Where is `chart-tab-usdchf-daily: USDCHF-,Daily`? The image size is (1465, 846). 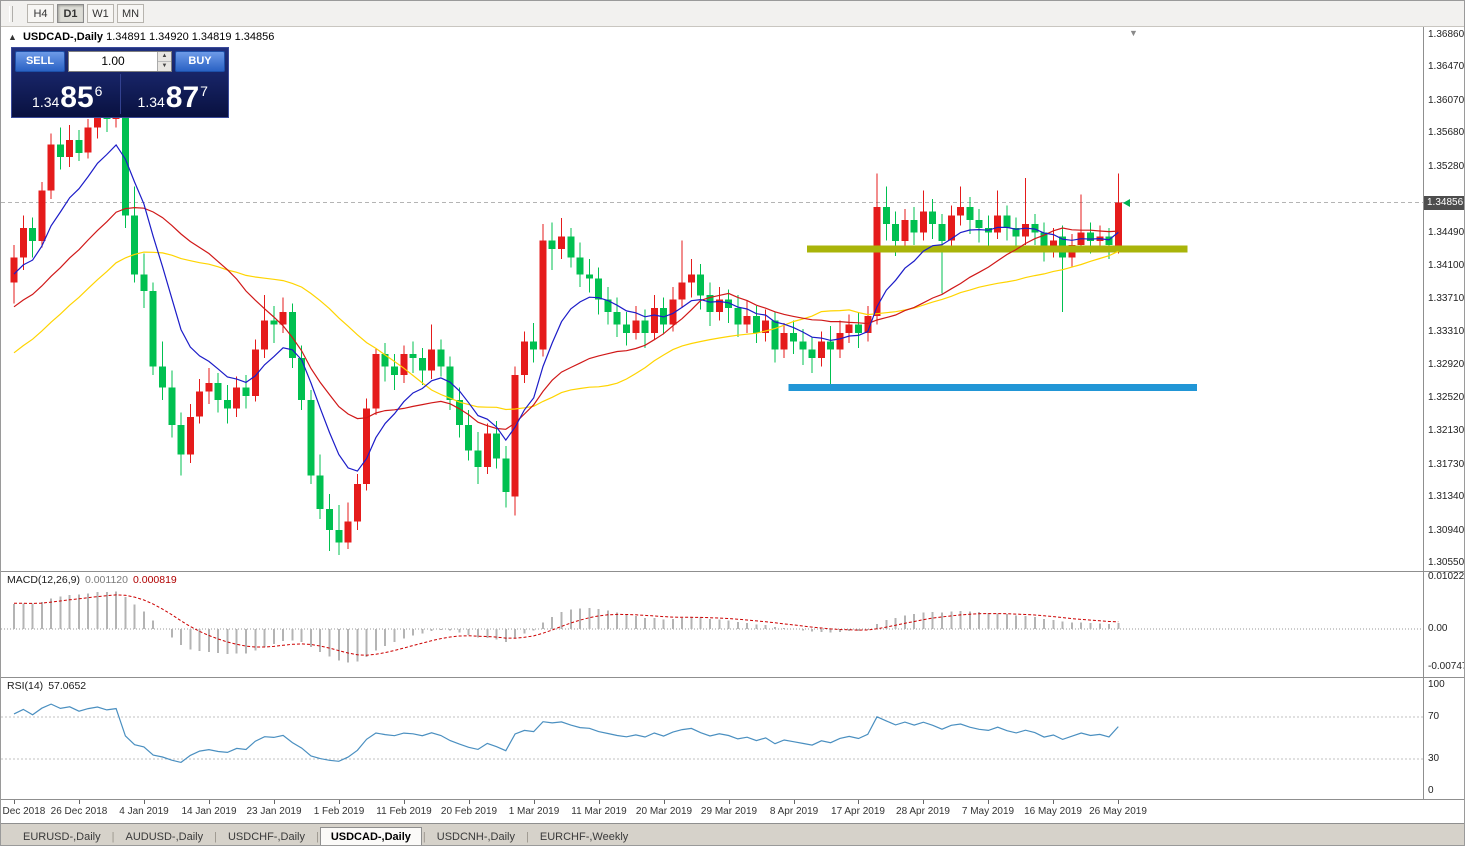
chart-tab-usdchf-daily: USDCHF-,Daily is located at coordinates (266, 837).